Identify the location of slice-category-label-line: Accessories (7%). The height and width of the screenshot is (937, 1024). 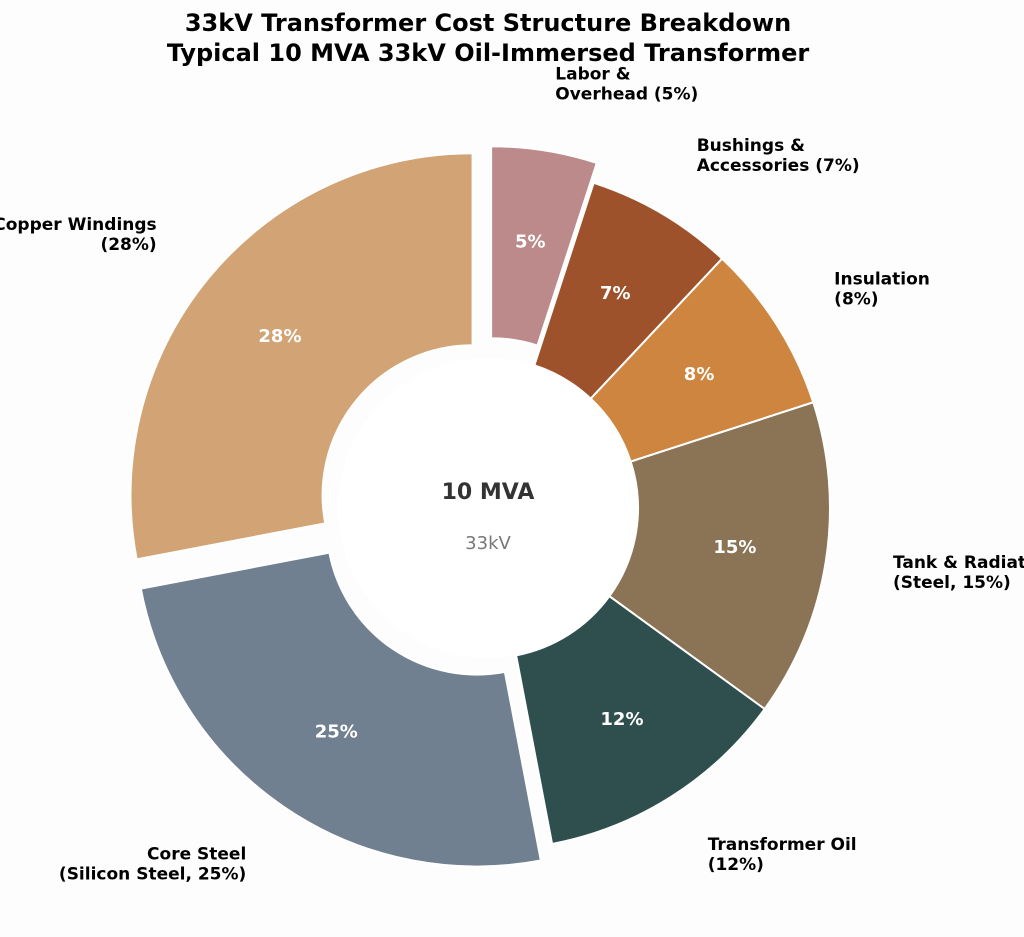
(778, 166).